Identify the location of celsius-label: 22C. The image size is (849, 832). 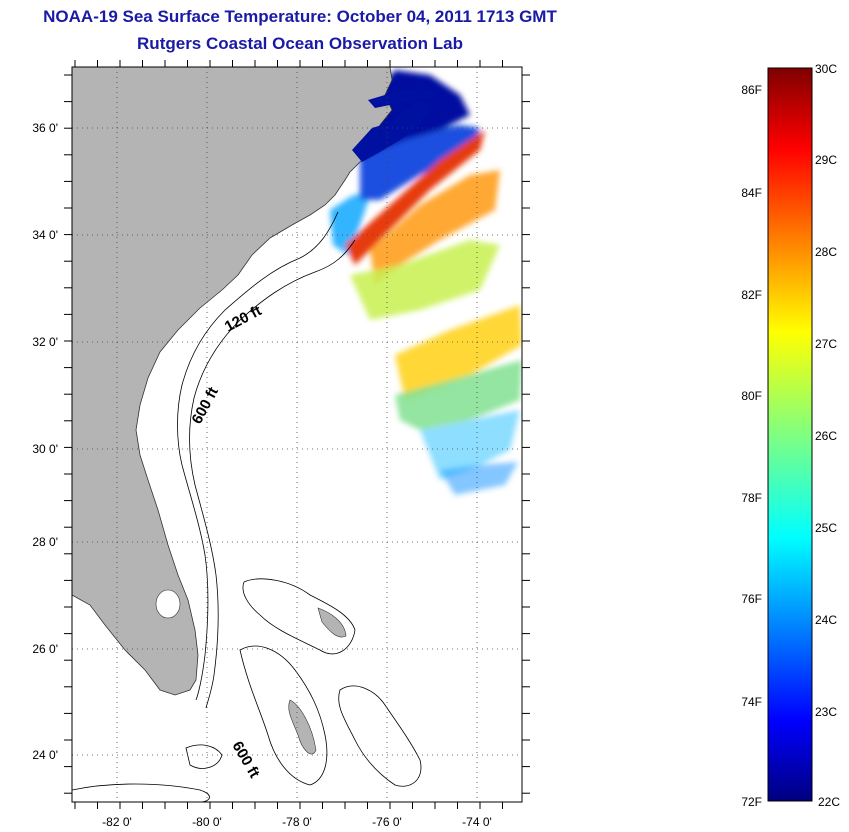
(829, 802).